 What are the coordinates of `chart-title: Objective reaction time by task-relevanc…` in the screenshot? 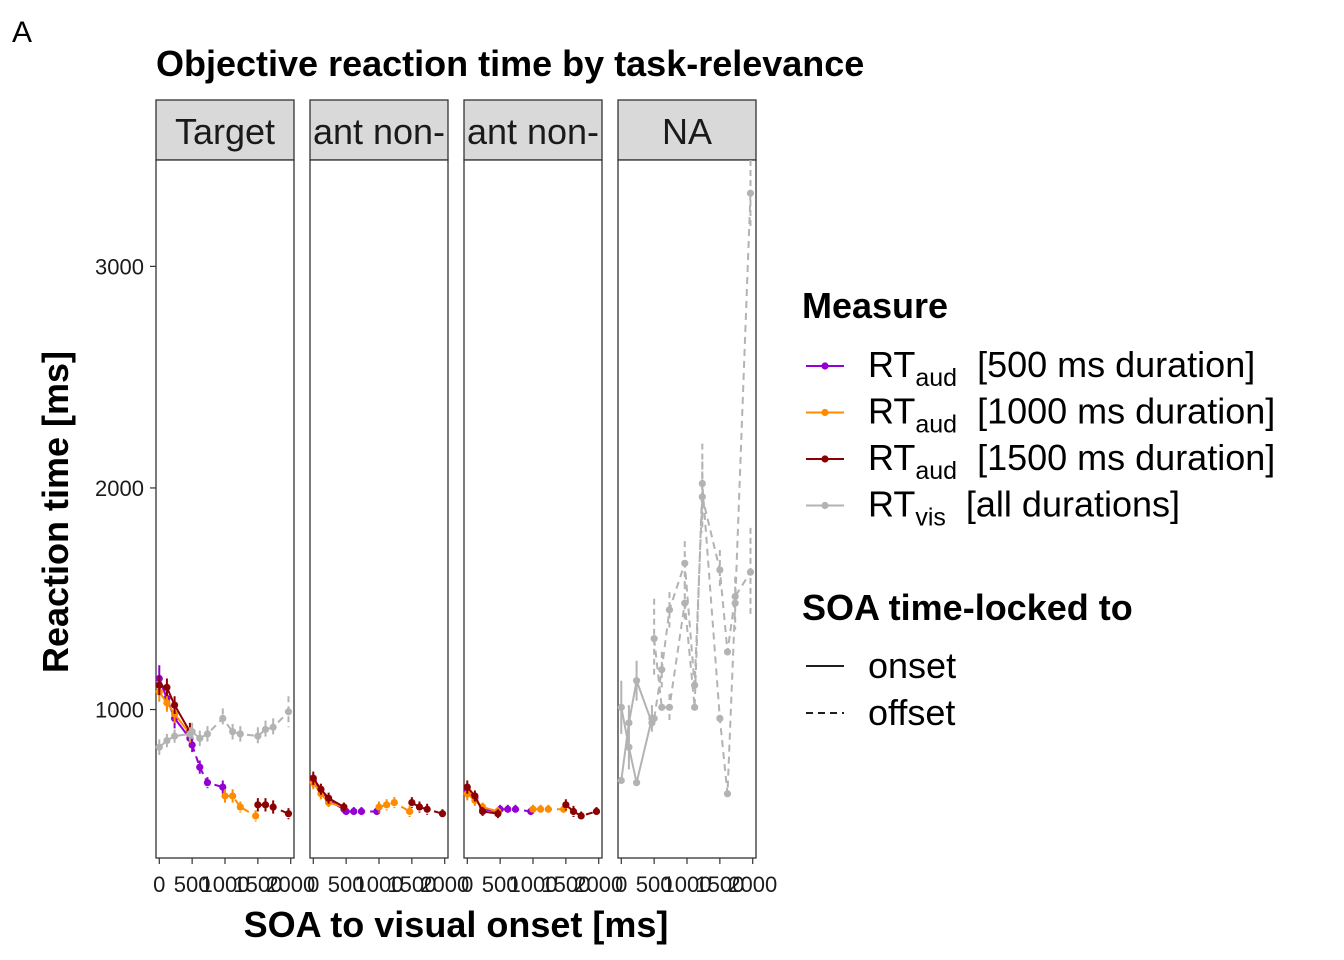 It's located at (510, 63).